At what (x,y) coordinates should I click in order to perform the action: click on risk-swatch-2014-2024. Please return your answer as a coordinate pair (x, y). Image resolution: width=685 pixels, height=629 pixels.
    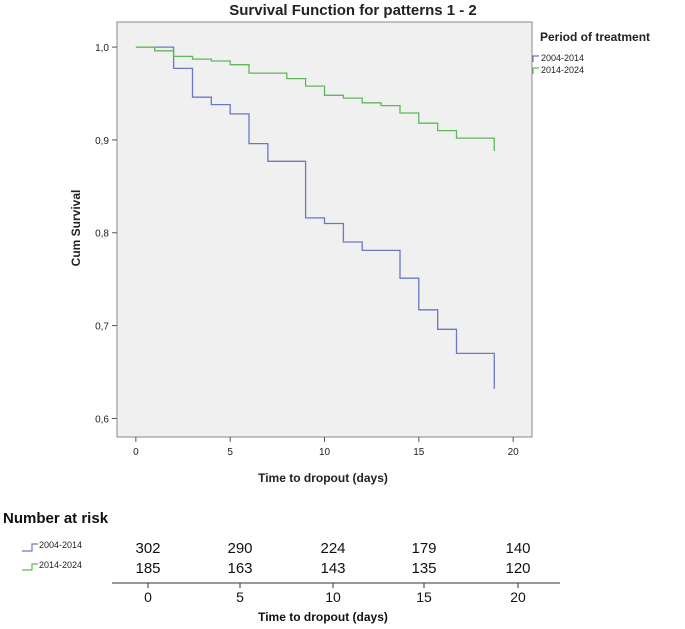
    Looking at the image, I should click on (30, 567).